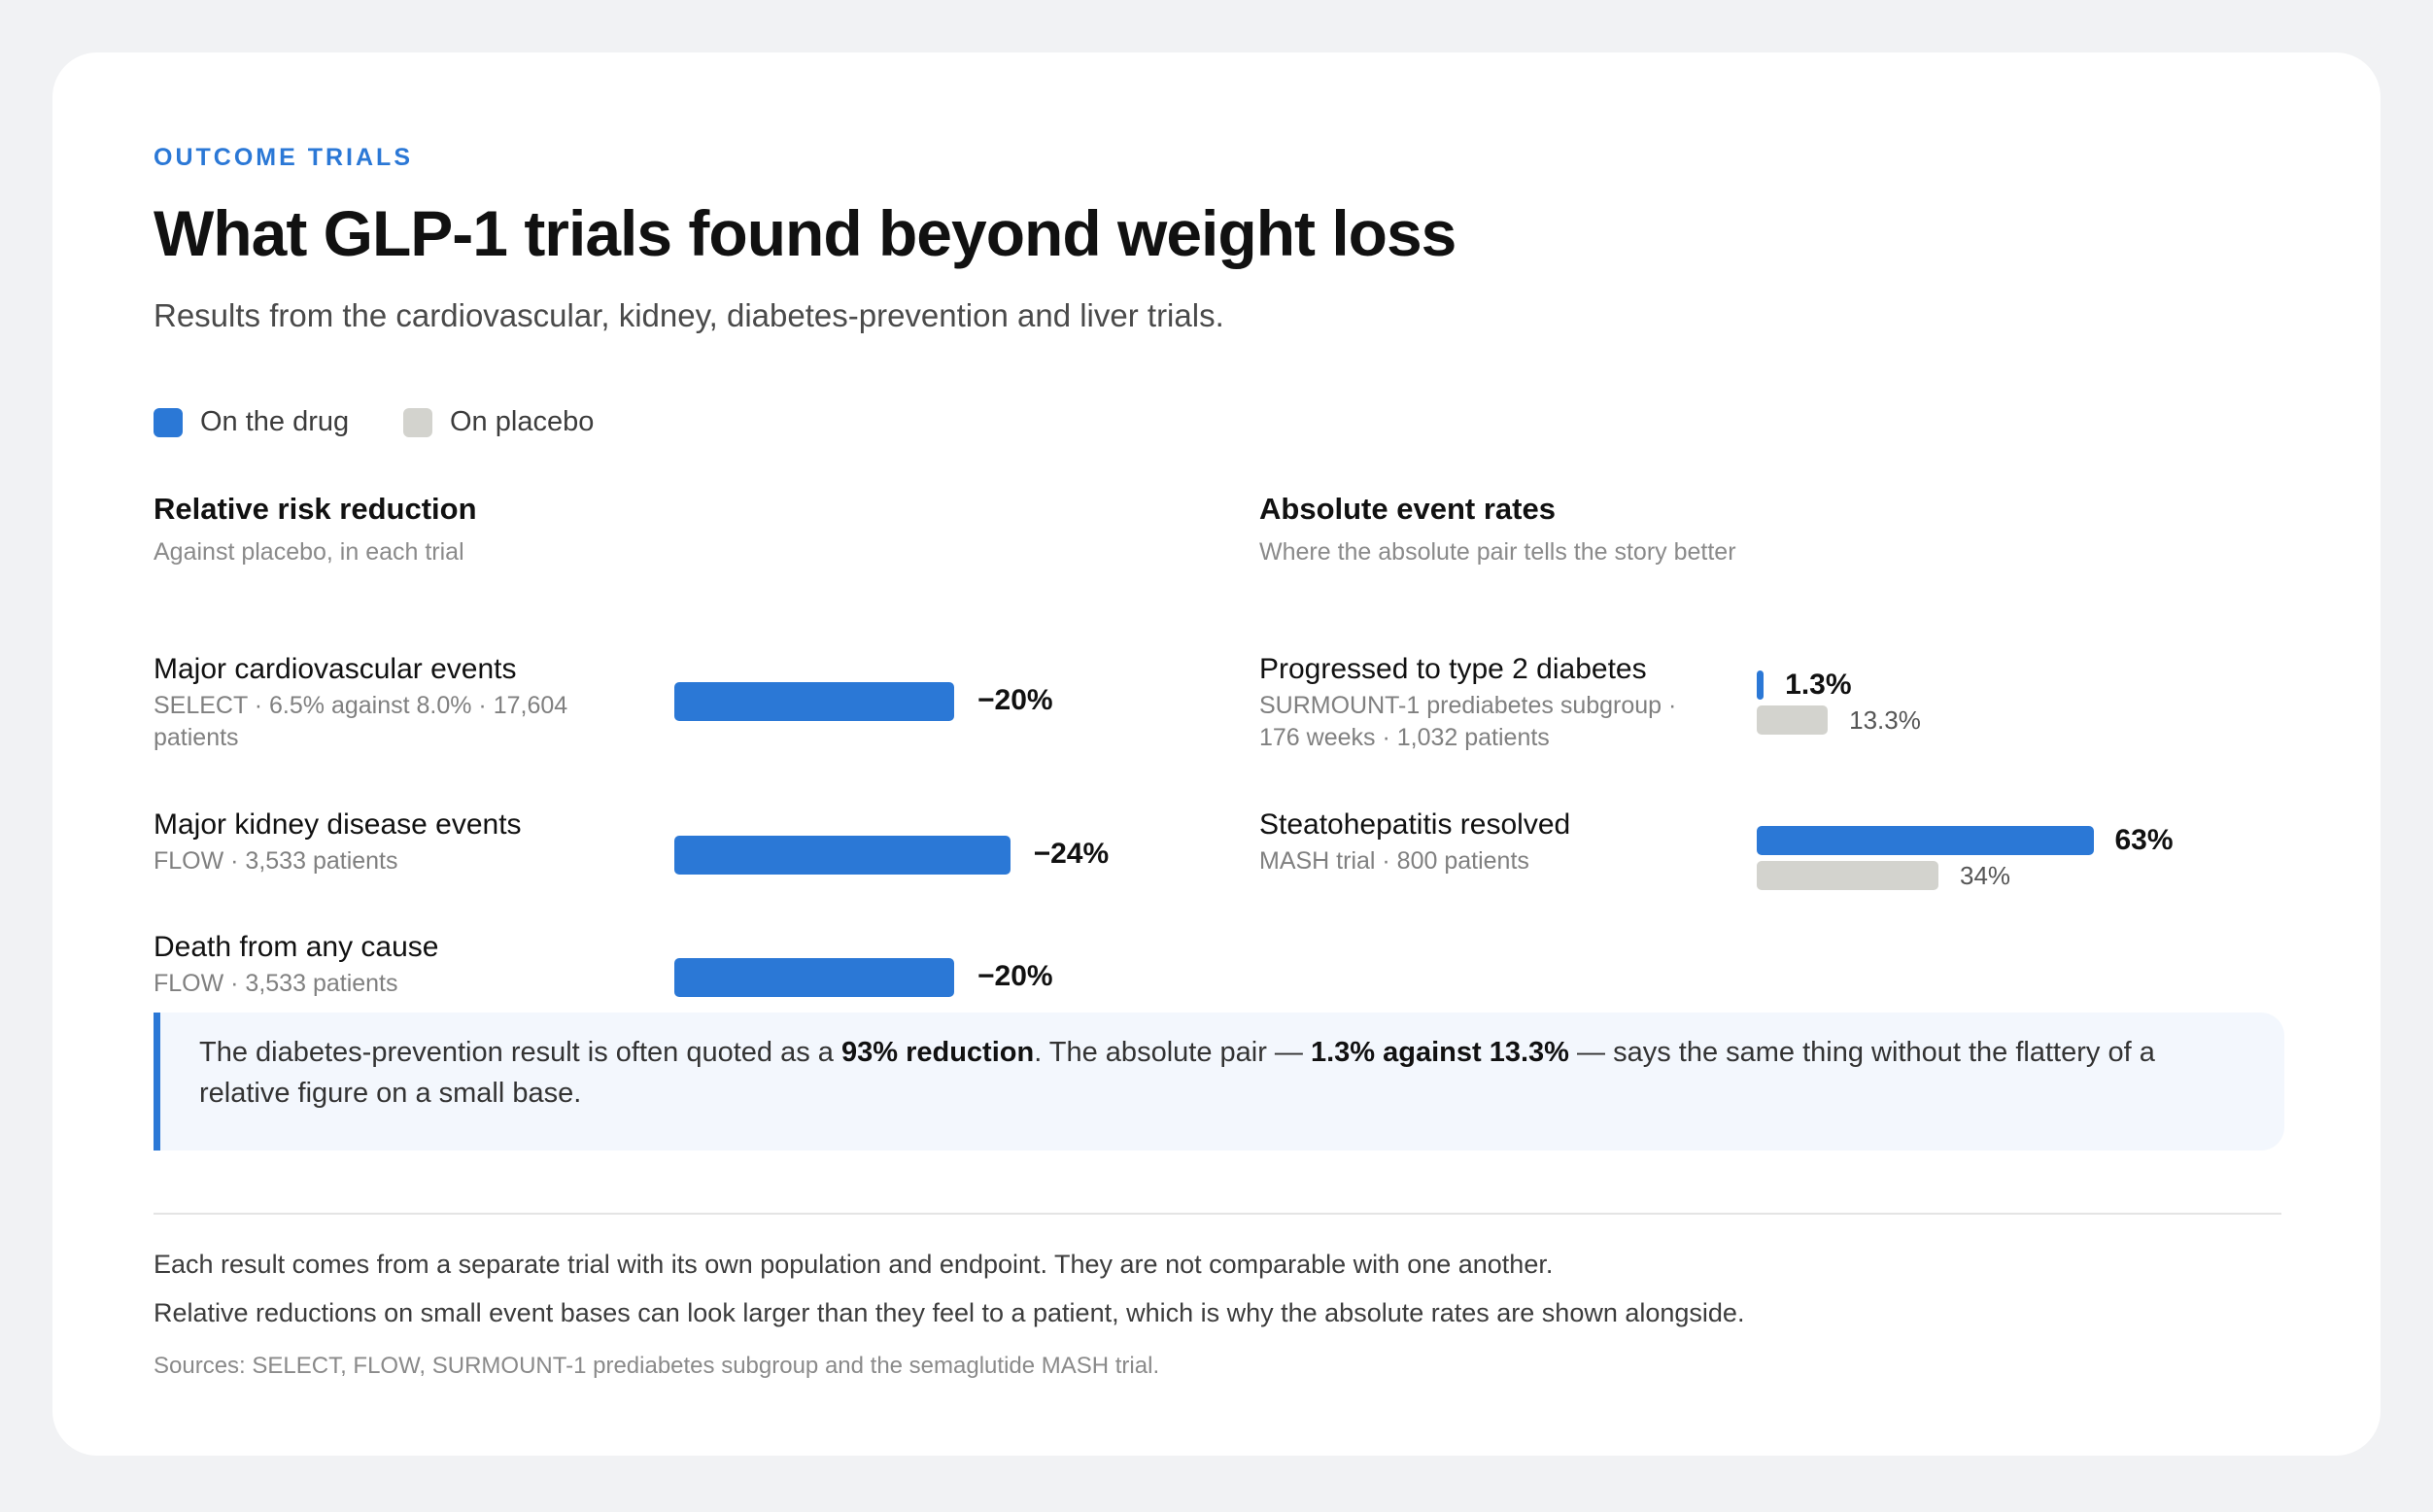  What do you see at coordinates (1407, 509) in the screenshot?
I see `absolute-panel-title: Absolute event rates` at bounding box center [1407, 509].